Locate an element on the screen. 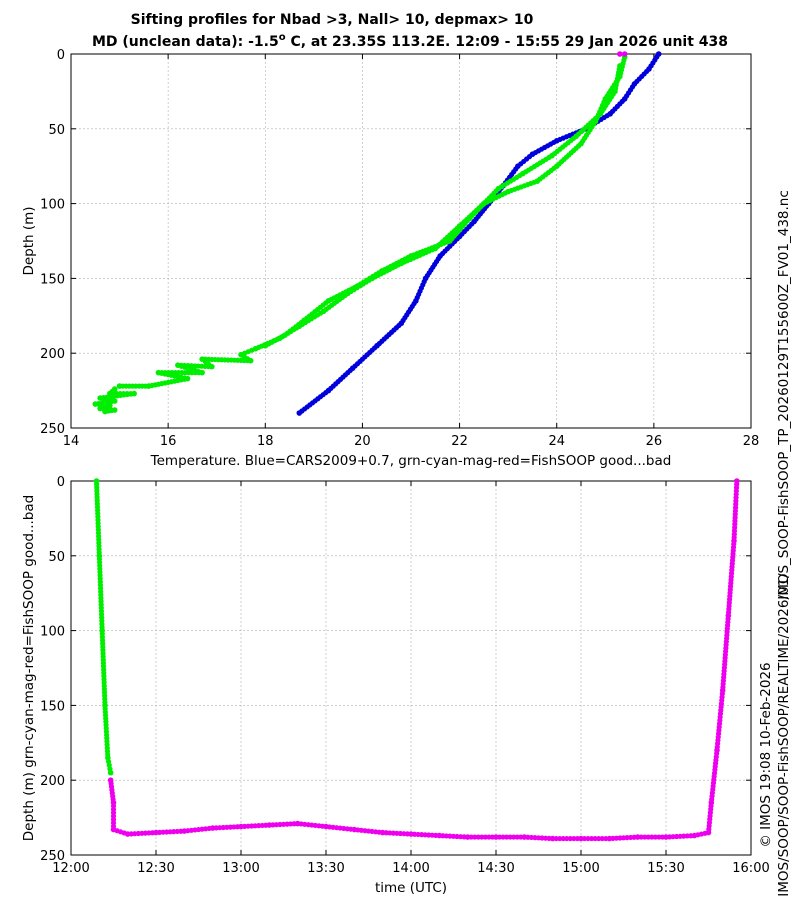 The height and width of the screenshot is (900, 800). x-tick-label: 15:30 is located at coordinates (665, 868).